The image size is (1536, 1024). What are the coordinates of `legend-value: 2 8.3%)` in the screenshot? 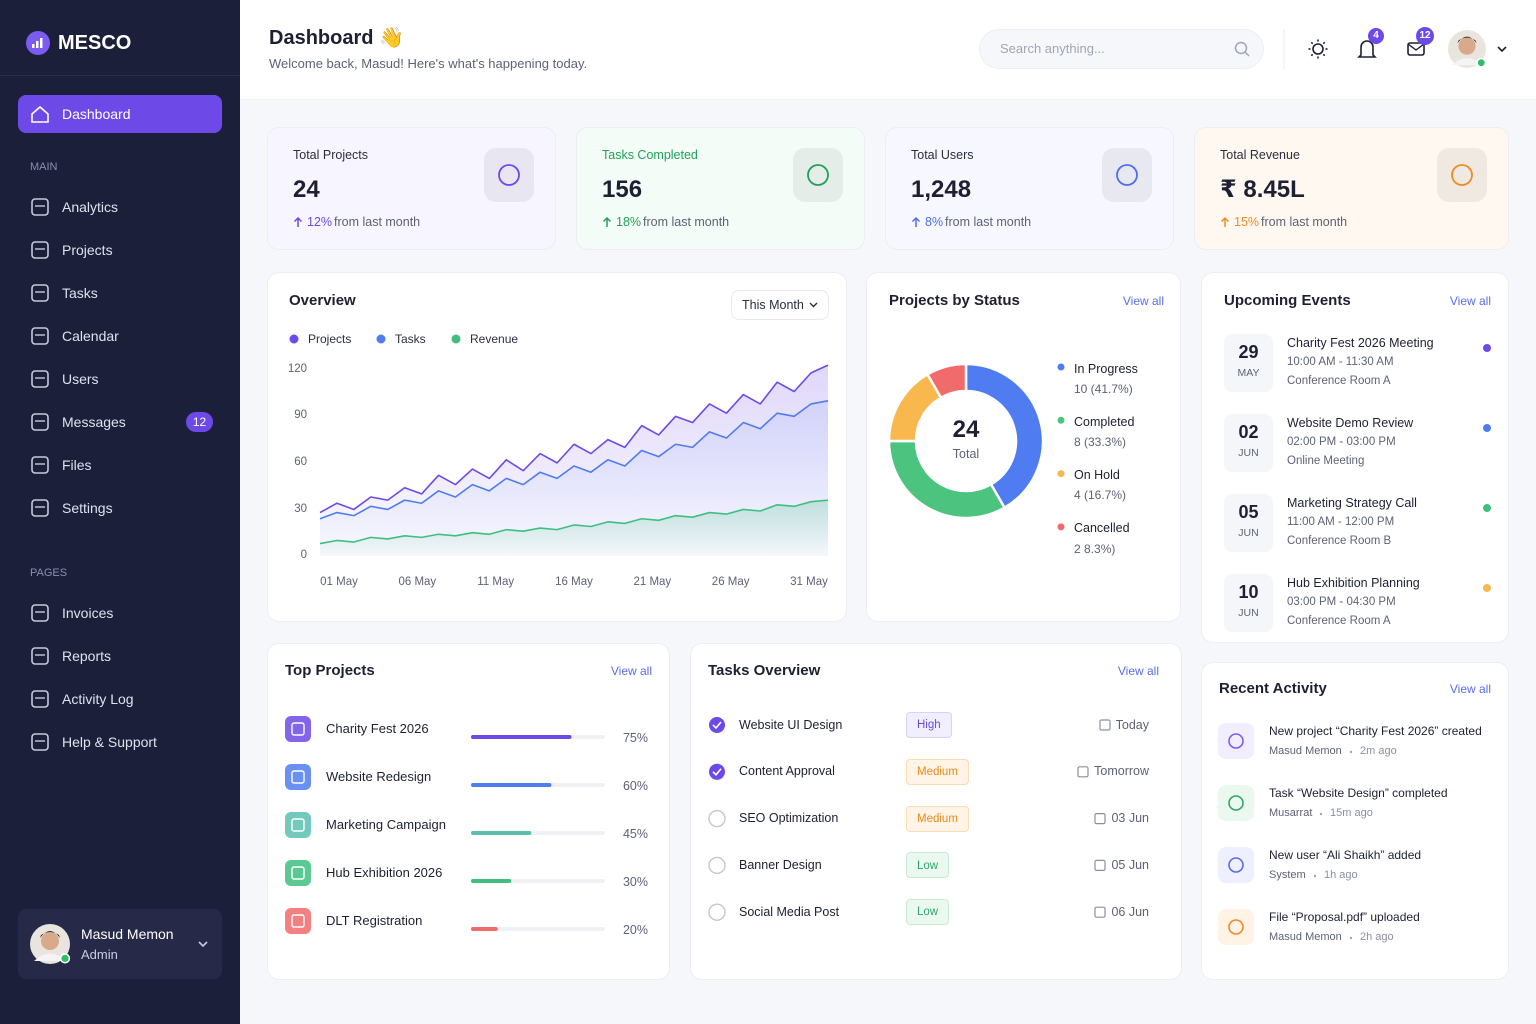 It's located at (1095, 548).